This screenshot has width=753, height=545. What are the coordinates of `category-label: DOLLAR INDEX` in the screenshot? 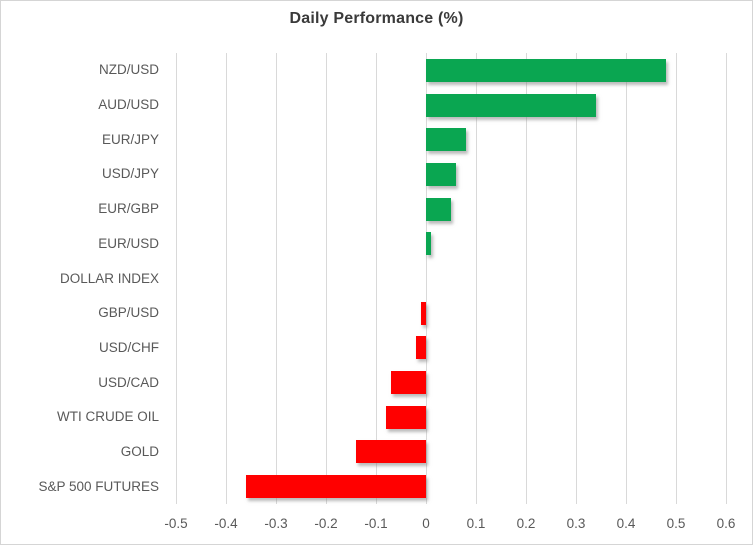 It's located at (109, 278).